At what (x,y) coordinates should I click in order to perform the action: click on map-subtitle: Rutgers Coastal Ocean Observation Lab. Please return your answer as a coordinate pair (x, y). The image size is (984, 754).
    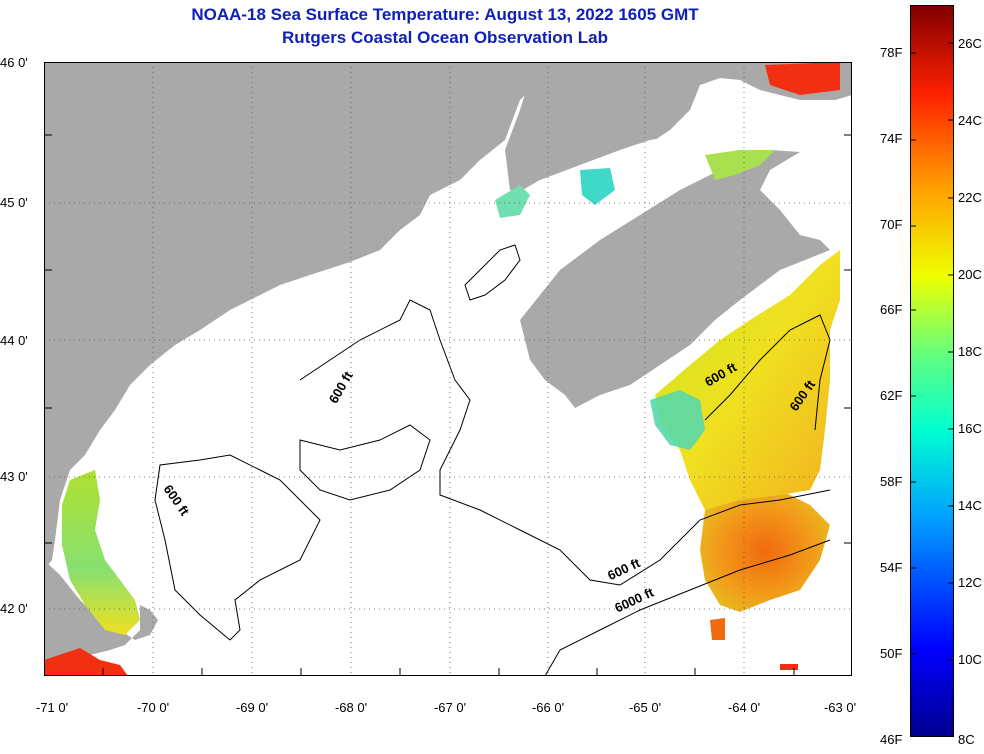
    Looking at the image, I should click on (445, 37).